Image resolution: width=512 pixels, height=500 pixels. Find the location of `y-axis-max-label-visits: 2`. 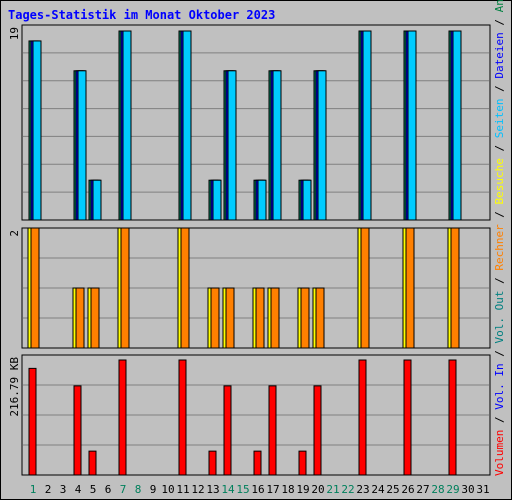

y-axis-max-label-visits: 2 is located at coordinates (14, 233).